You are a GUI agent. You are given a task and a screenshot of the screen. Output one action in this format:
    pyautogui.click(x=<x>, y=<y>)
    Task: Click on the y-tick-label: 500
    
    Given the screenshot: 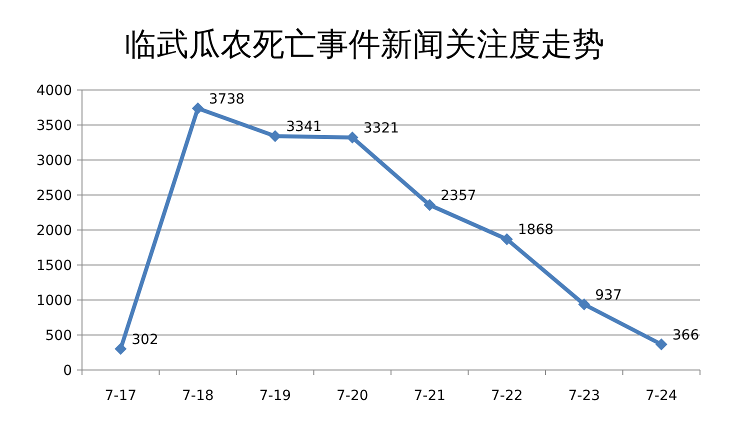 What is the action you would take?
    pyautogui.click(x=58, y=336)
    